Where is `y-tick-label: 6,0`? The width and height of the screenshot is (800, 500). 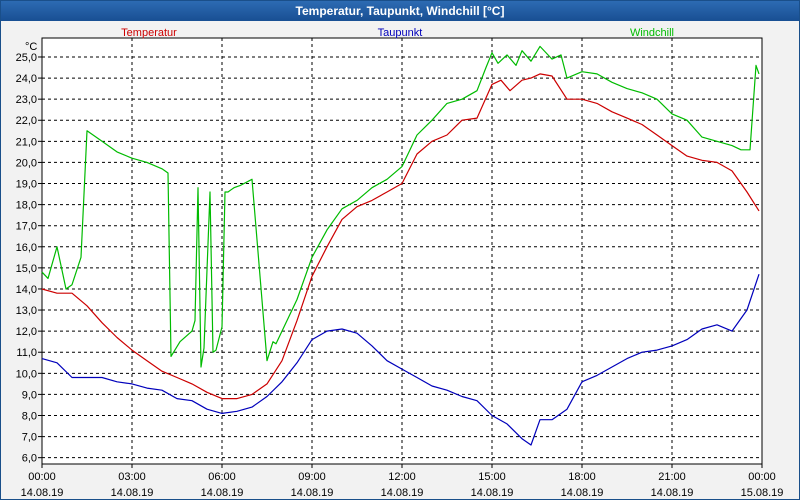 y-tick-label: 6,0 is located at coordinates (29, 459).